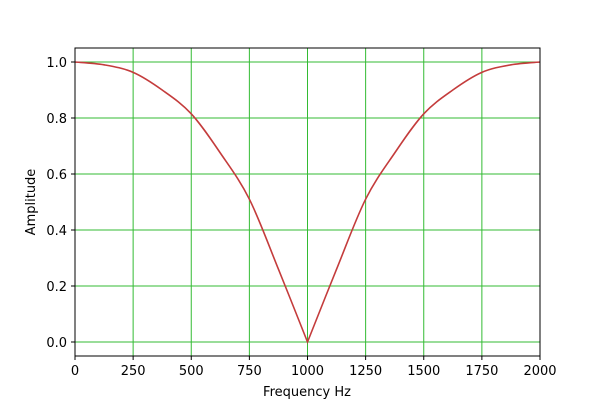 The height and width of the screenshot is (405, 600). Describe the element at coordinates (56, 287) in the screenshot. I see `y-tick-label: 0.2` at that location.